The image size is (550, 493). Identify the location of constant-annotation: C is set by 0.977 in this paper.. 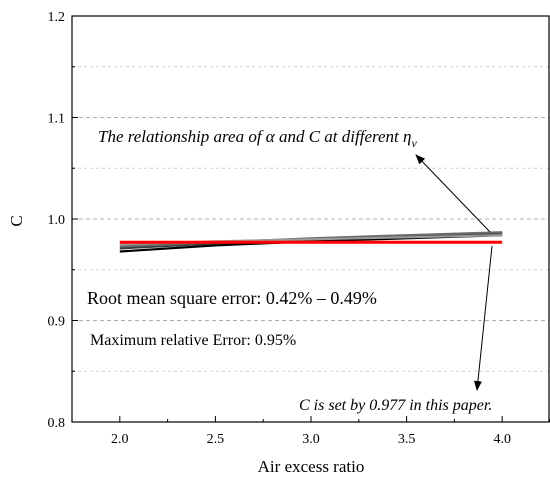
(395, 405).